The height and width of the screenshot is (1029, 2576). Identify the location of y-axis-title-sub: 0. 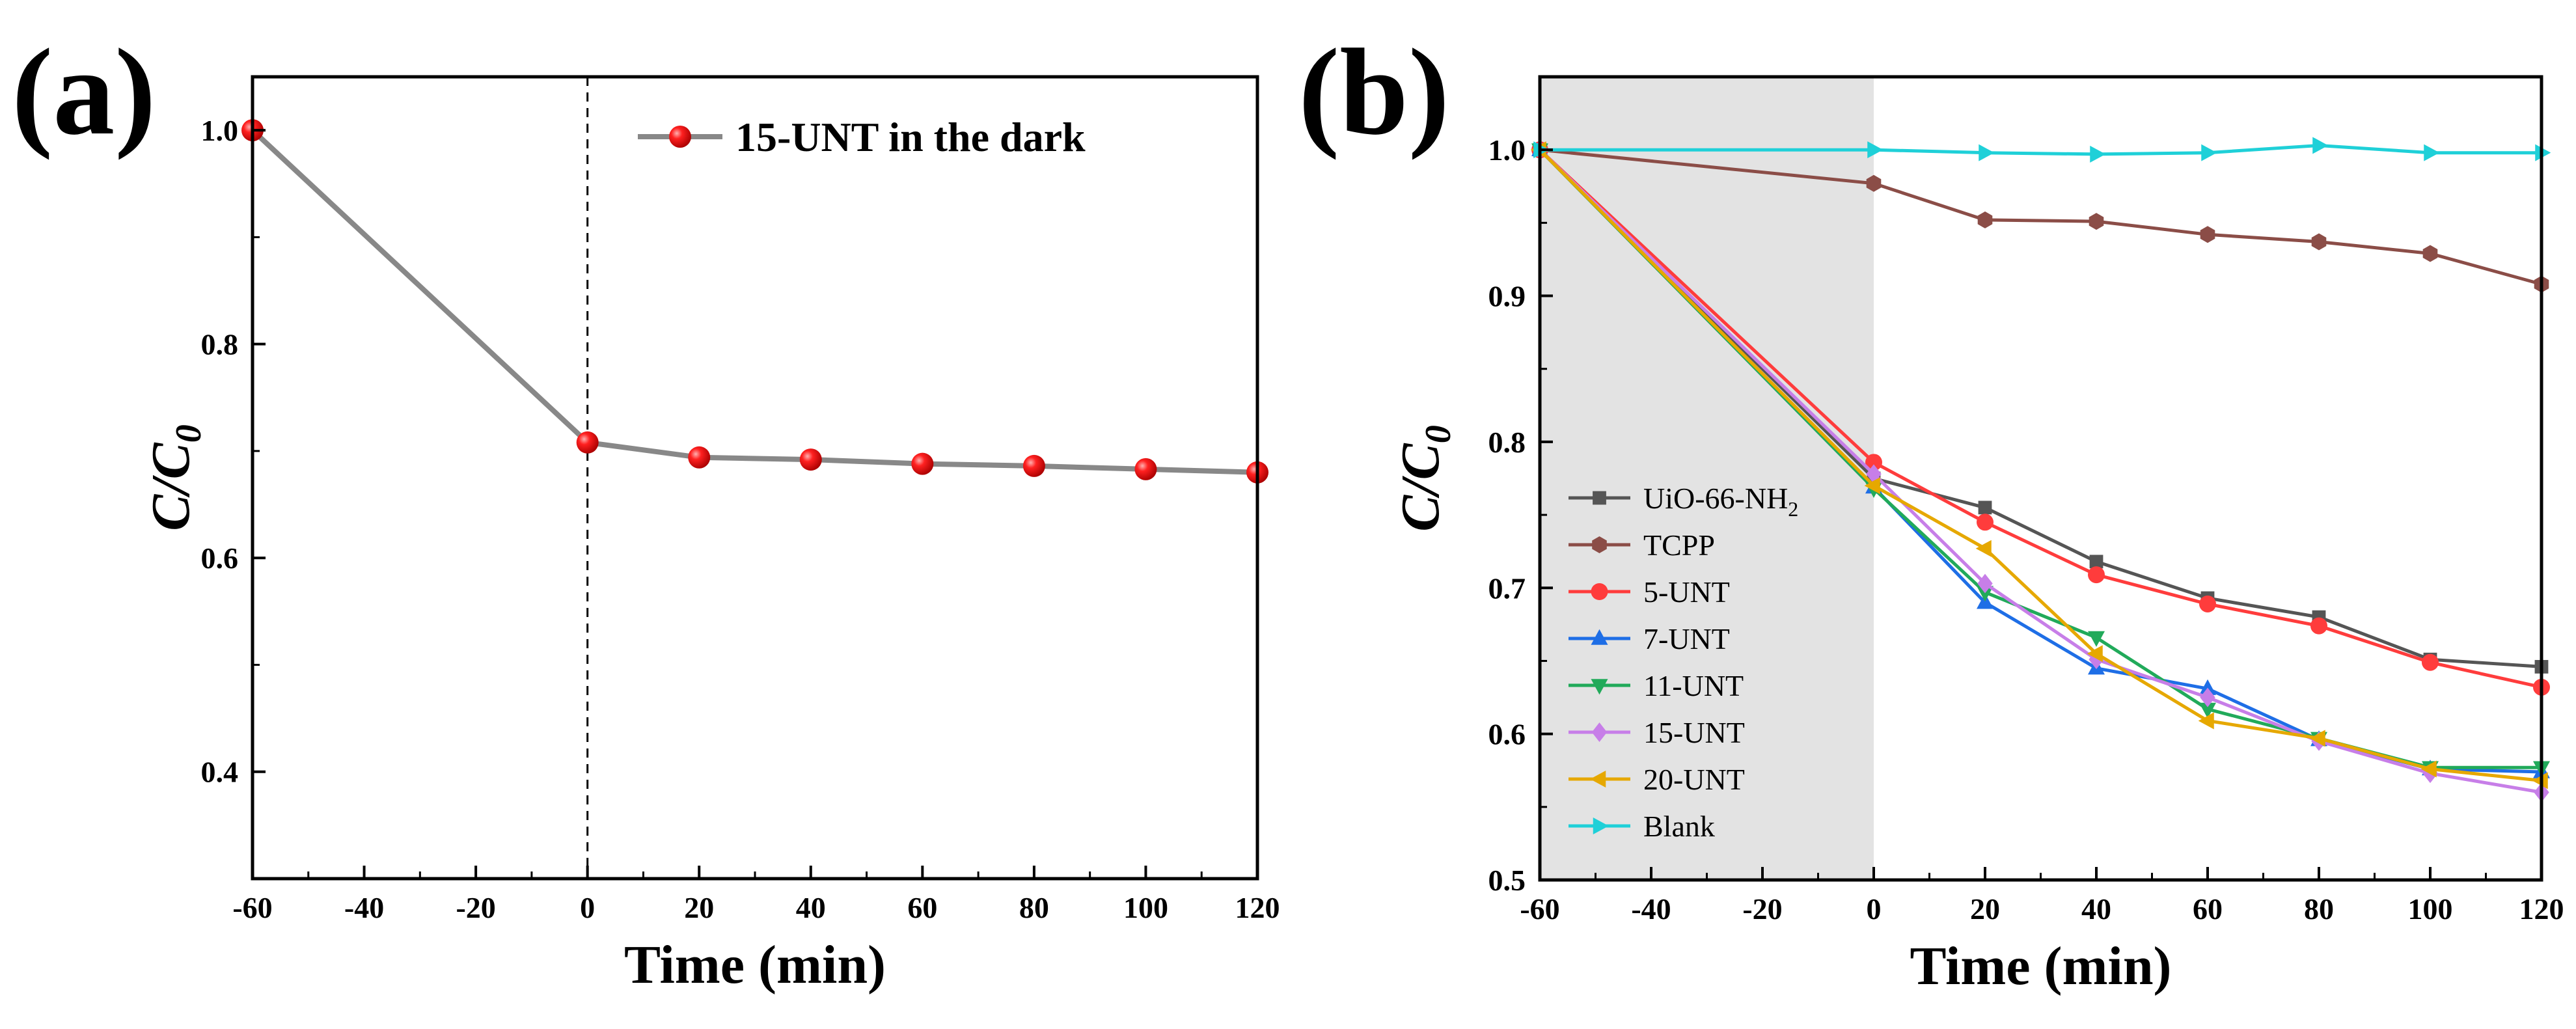
(1438, 434).